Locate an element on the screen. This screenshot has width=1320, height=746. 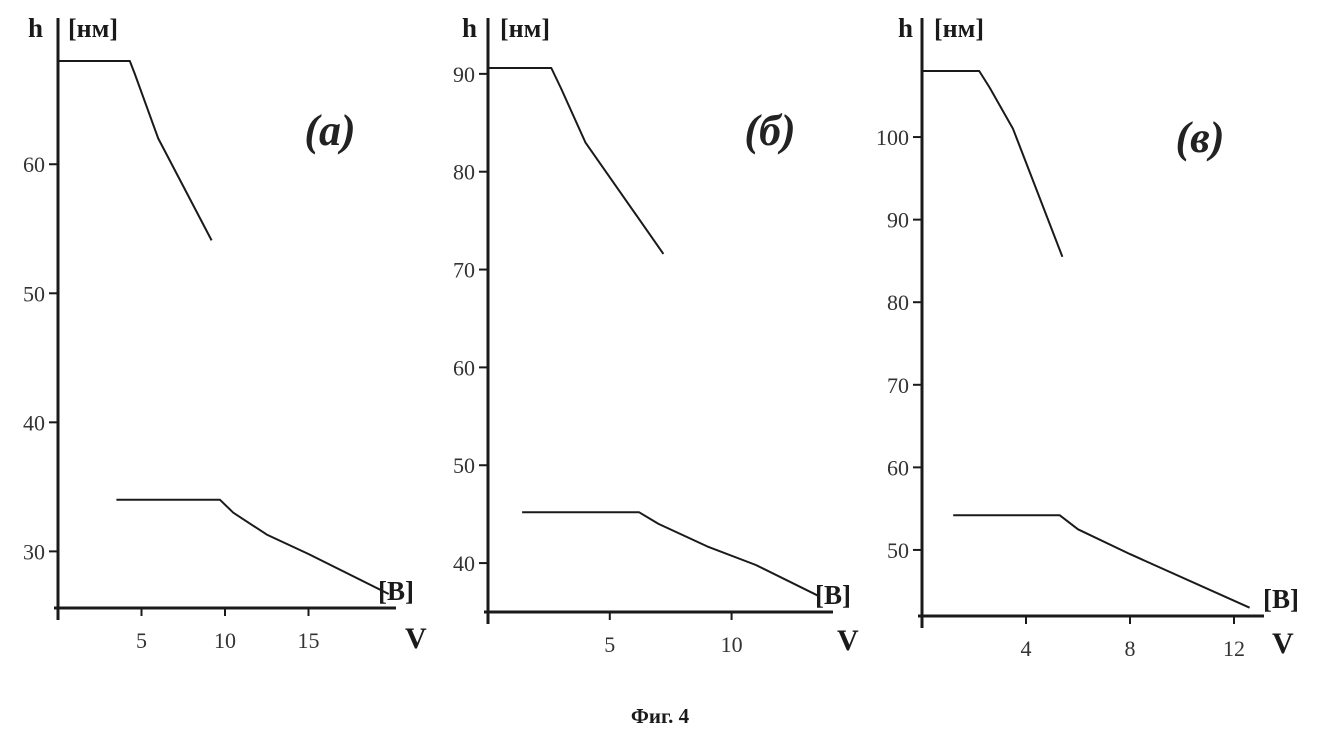
panel-label: (a) is located at coordinates (329, 130).